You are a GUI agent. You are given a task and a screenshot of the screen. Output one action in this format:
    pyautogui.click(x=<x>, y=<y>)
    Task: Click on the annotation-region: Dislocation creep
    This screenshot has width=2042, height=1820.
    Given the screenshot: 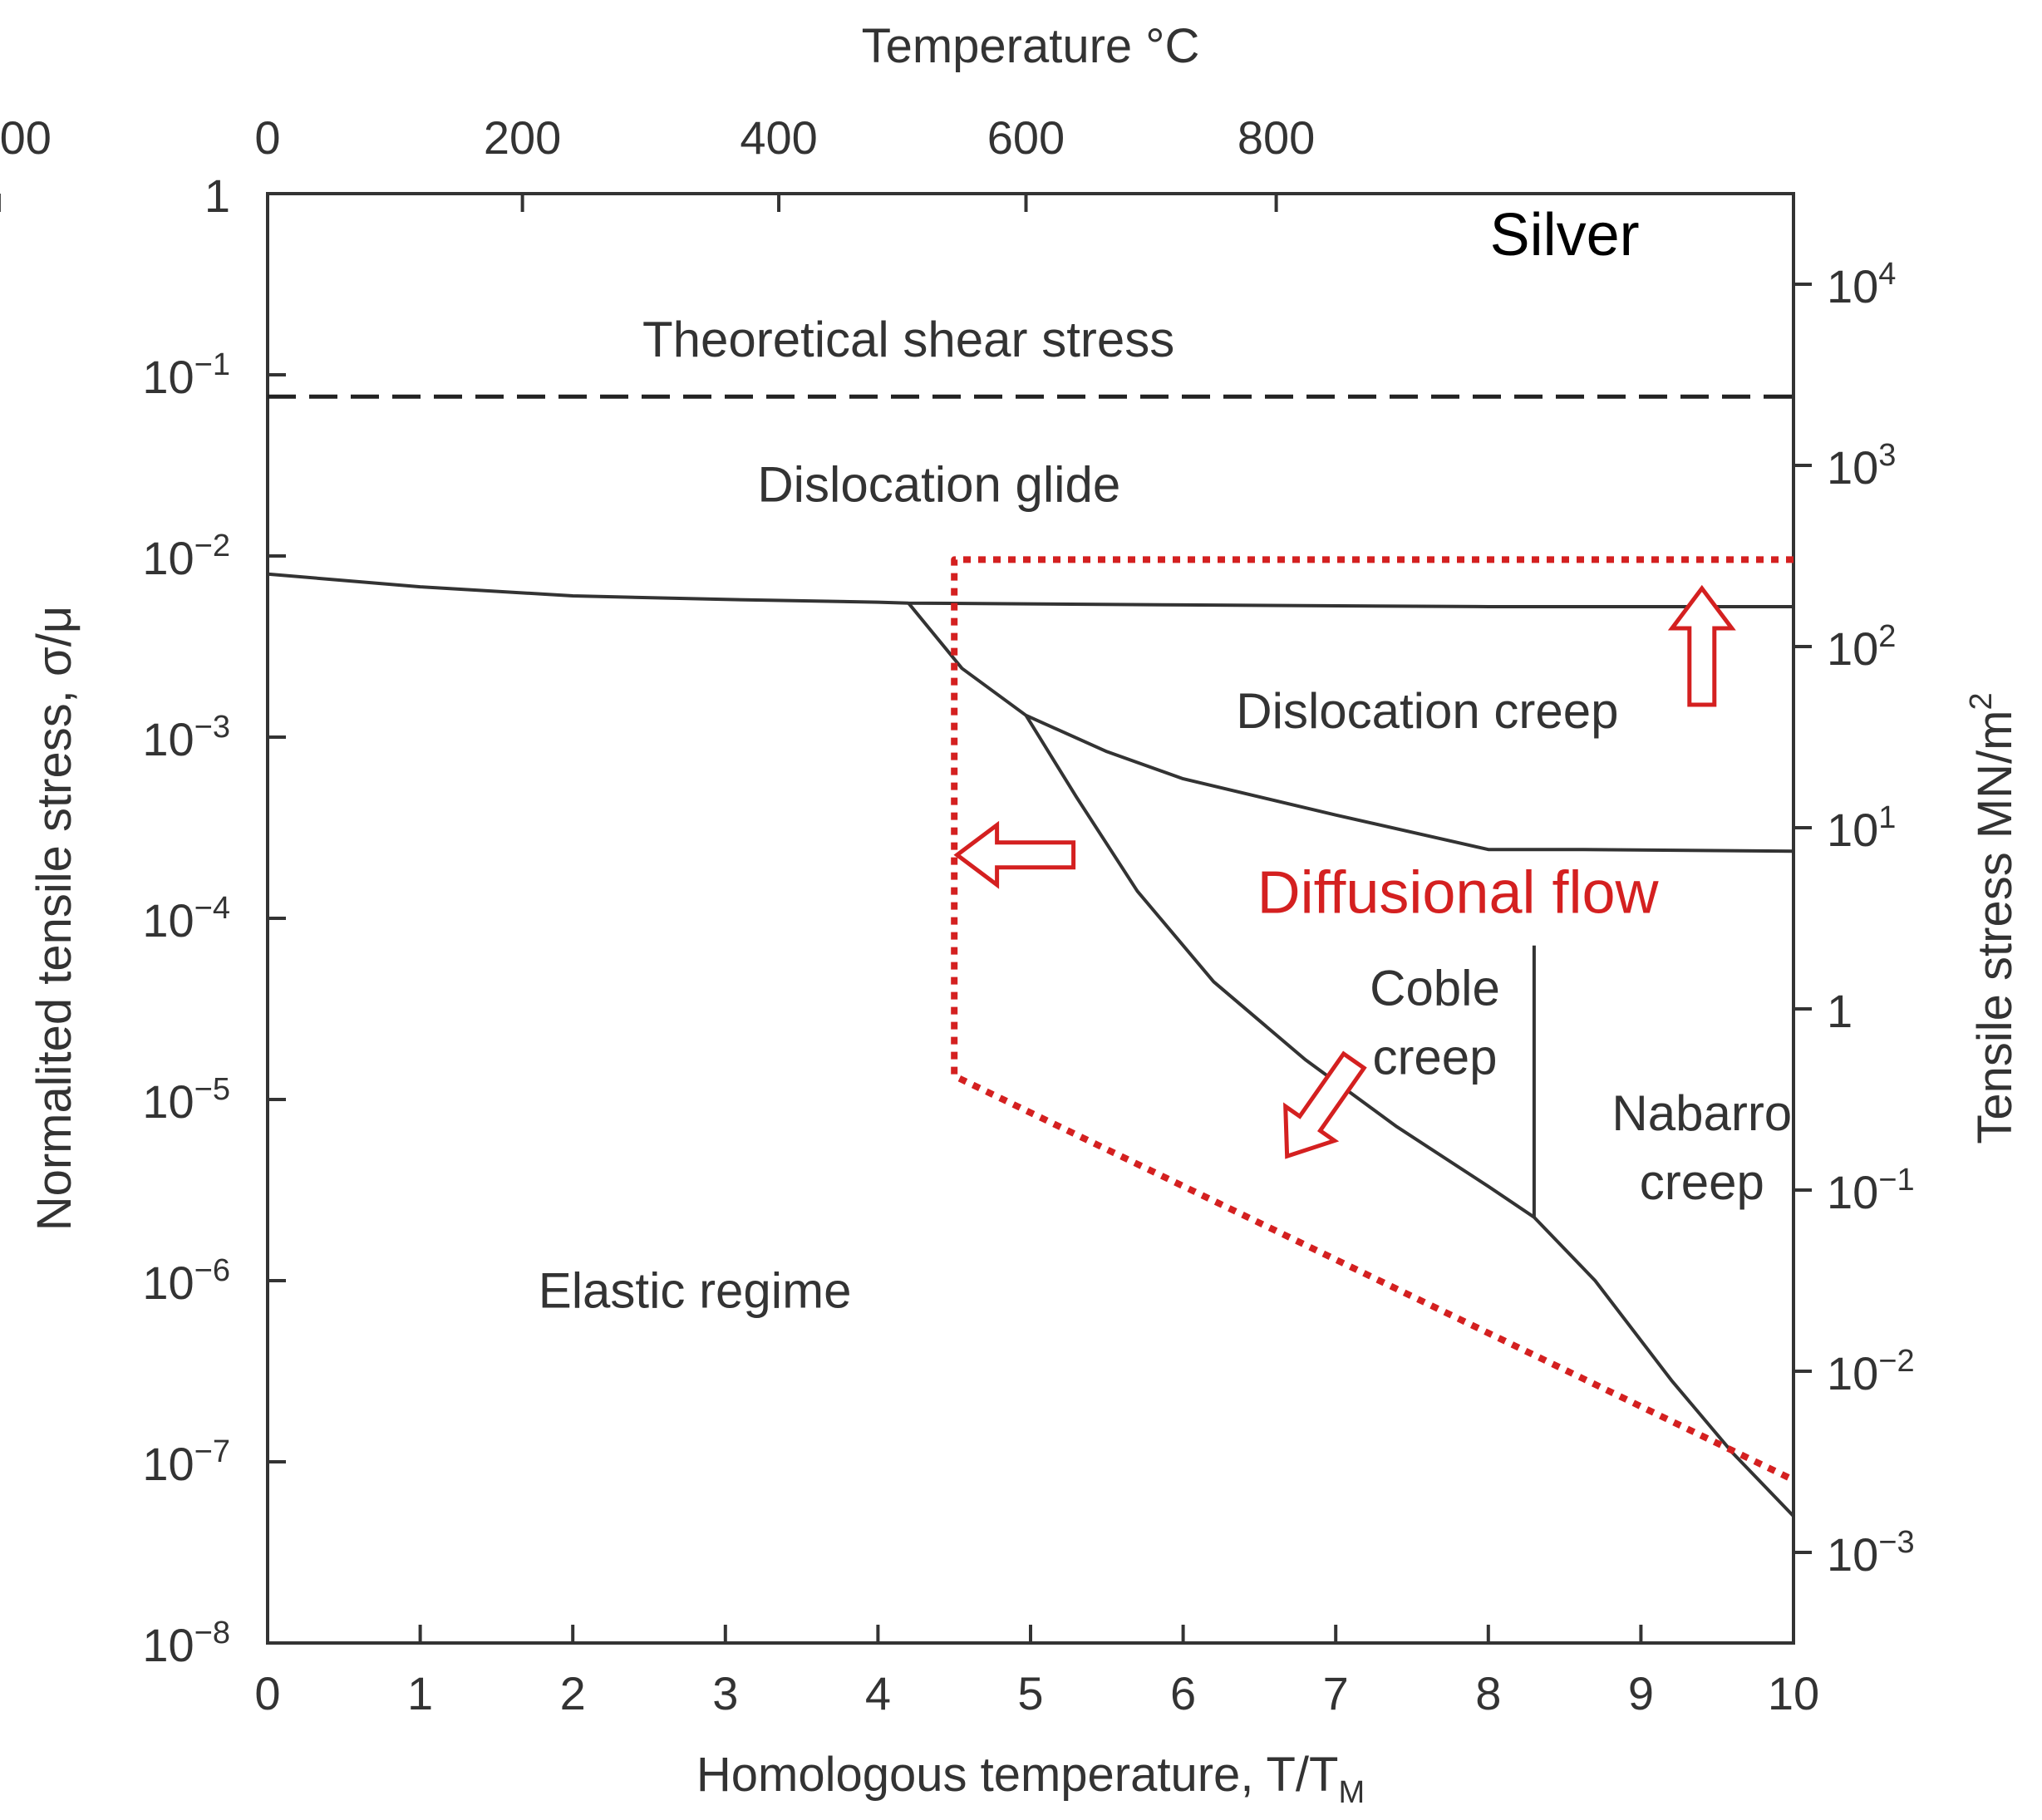 What is the action you would take?
    pyautogui.click(x=1427, y=711)
    